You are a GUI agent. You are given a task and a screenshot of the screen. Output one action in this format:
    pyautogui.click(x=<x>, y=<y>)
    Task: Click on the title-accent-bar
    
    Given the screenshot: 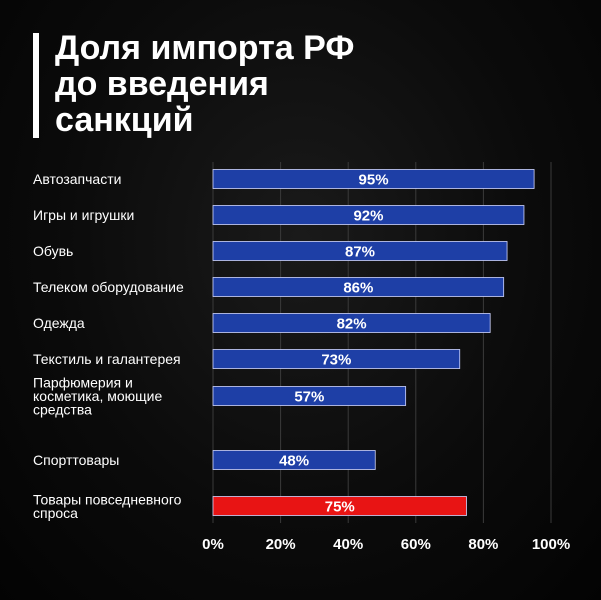 What is the action you would take?
    pyautogui.click(x=36, y=85)
    